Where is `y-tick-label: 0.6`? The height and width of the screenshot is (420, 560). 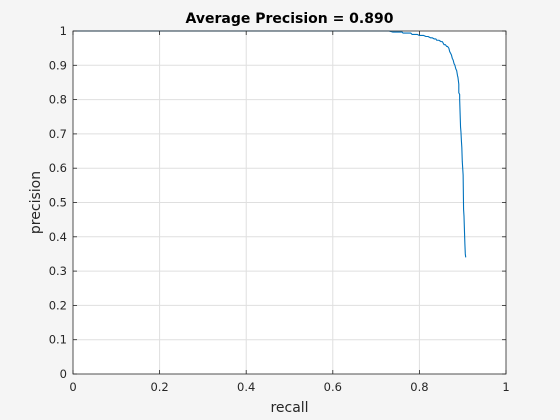
y-tick-label: 0.6 is located at coordinates (58, 168).